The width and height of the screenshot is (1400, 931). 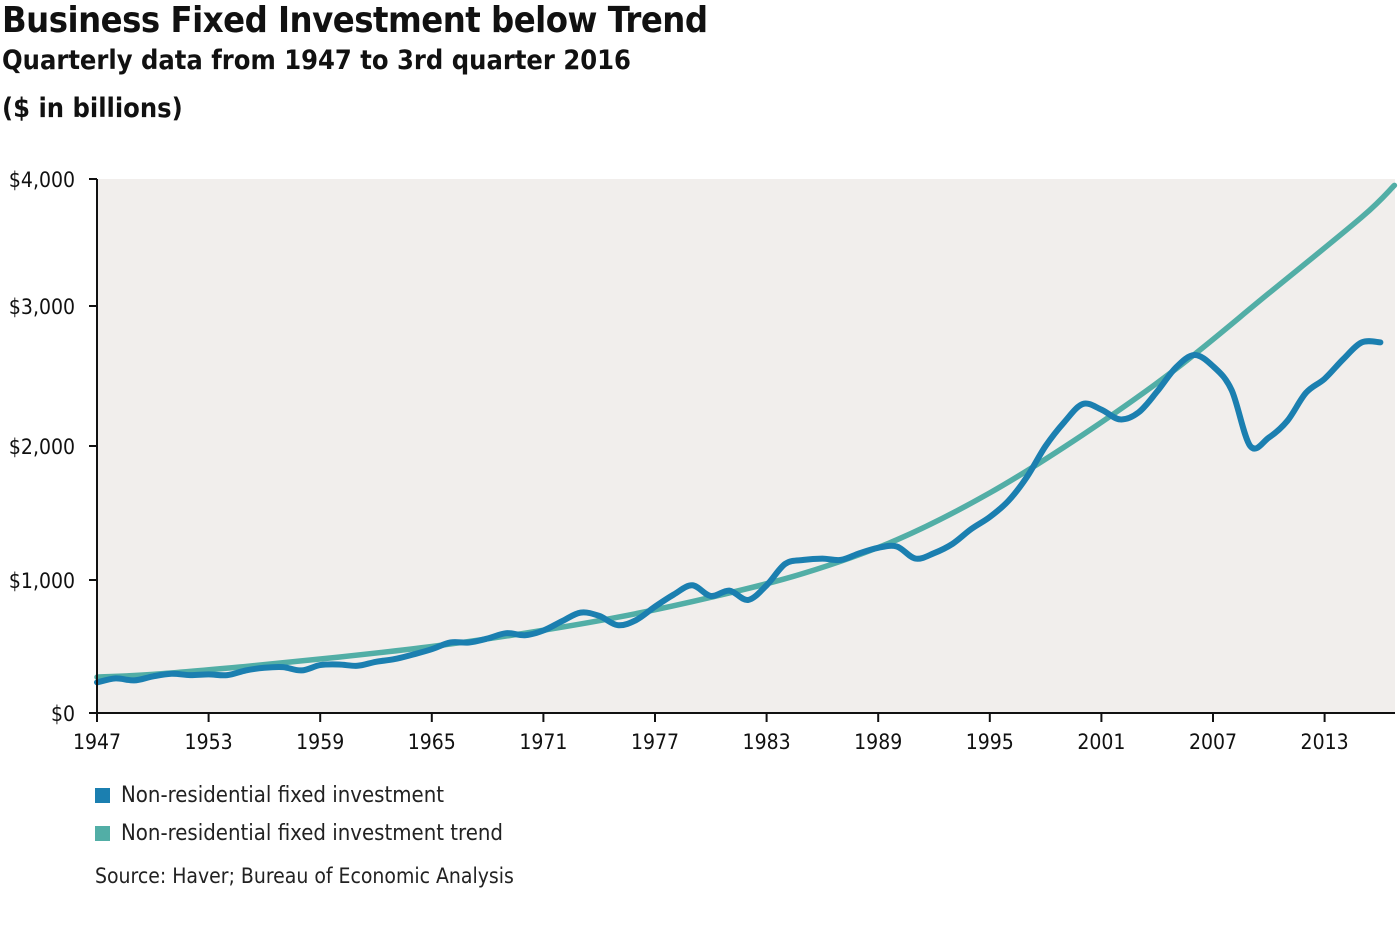 What do you see at coordinates (42, 581) in the screenshot?
I see `y-tick-label: $1,000` at bounding box center [42, 581].